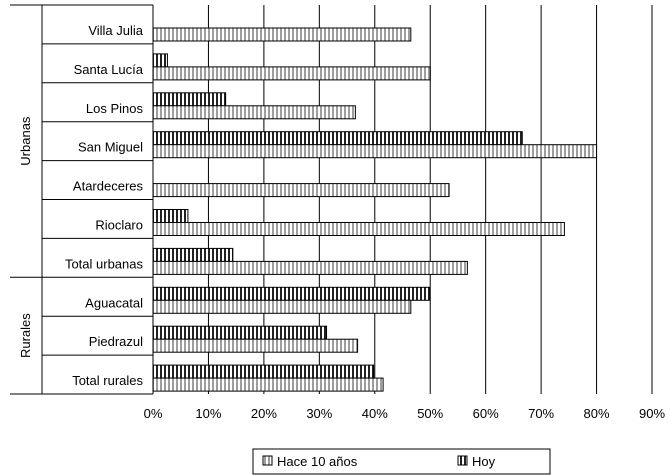 This screenshot has width=670, height=475. What do you see at coordinates (25, 237) in the screenshot?
I see `group-labels: Urbanas Rurales` at bounding box center [25, 237].